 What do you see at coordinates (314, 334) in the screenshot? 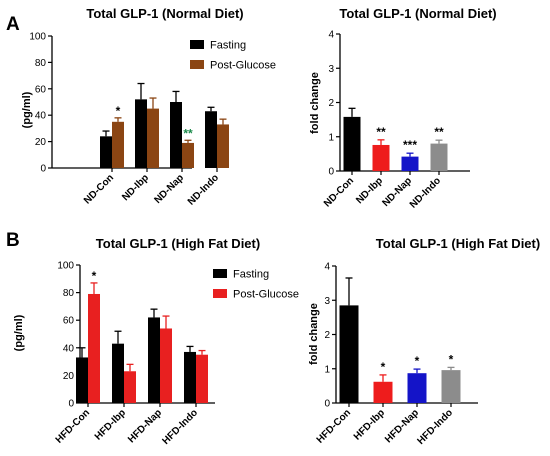
I see `chart-b-right-ylabel: fold change` at bounding box center [314, 334].